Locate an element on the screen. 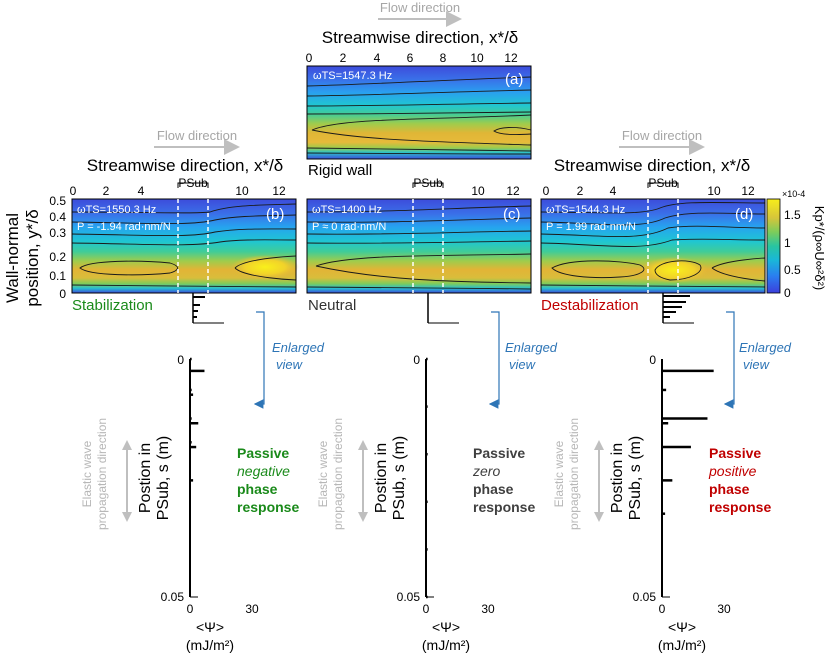 The image size is (831, 655). contour-lines-b is located at coordinates (184, 245).